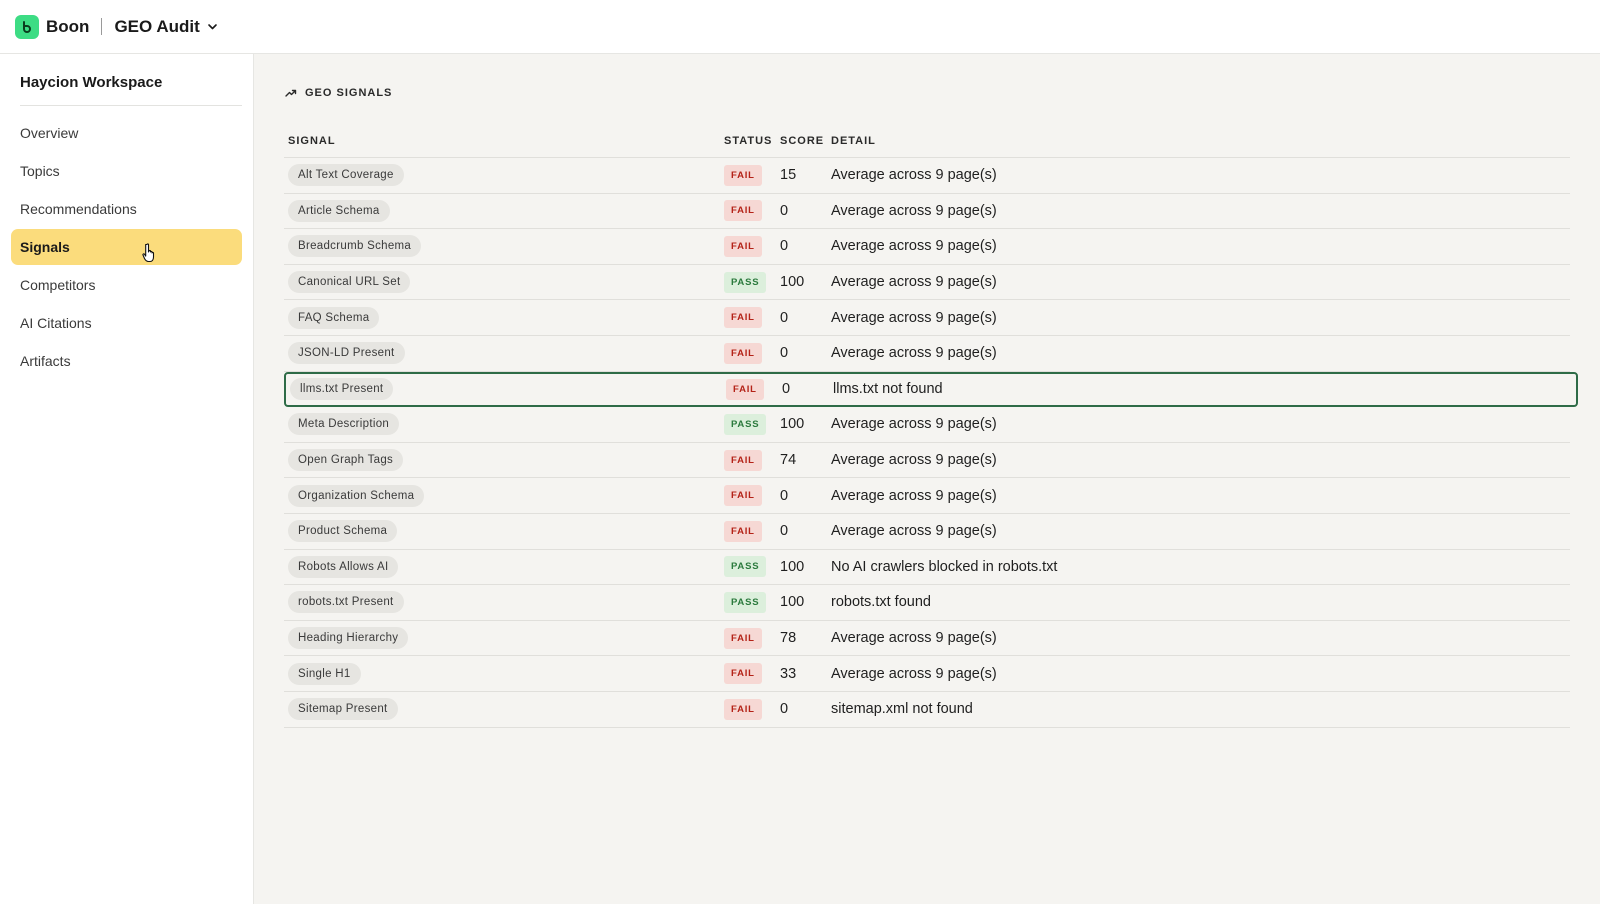 The image size is (1600, 904). Describe the element at coordinates (788, 673) in the screenshot. I see `score-cell: 33` at that location.